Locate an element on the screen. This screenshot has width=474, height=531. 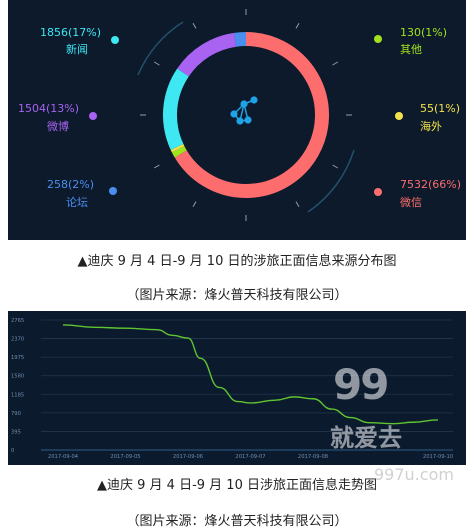
watermark-text: 就爱去 is located at coordinates (366, 438).